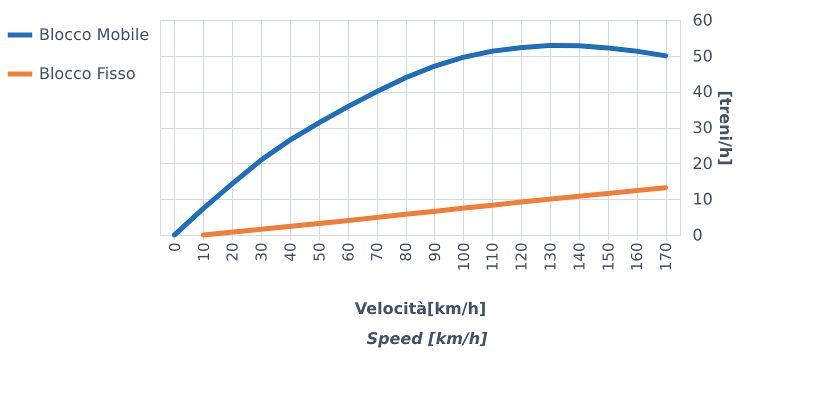 The height and width of the screenshot is (405, 823). What do you see at coordinates (579, 257) in the screenshot?
I see `x-tick-label: 140` at bounding box center [579, 257].